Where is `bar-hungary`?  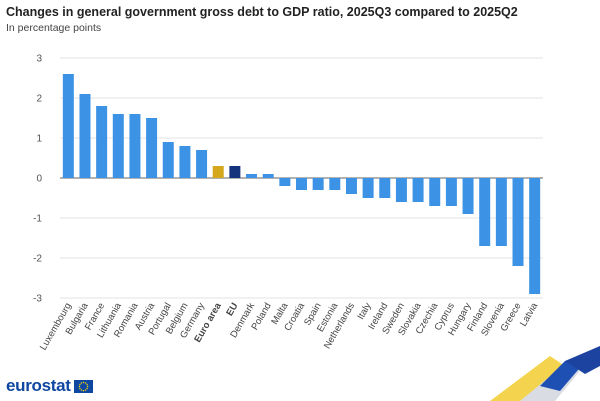 bar-hungary is located at coordinates (468, 196).